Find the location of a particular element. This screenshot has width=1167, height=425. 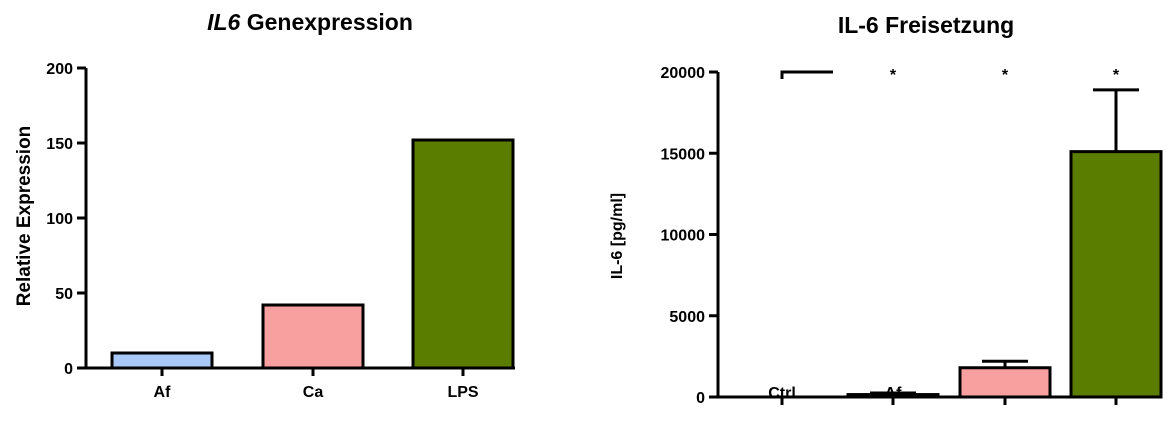

chart1-bar-af is located at coordinates (162, 360).